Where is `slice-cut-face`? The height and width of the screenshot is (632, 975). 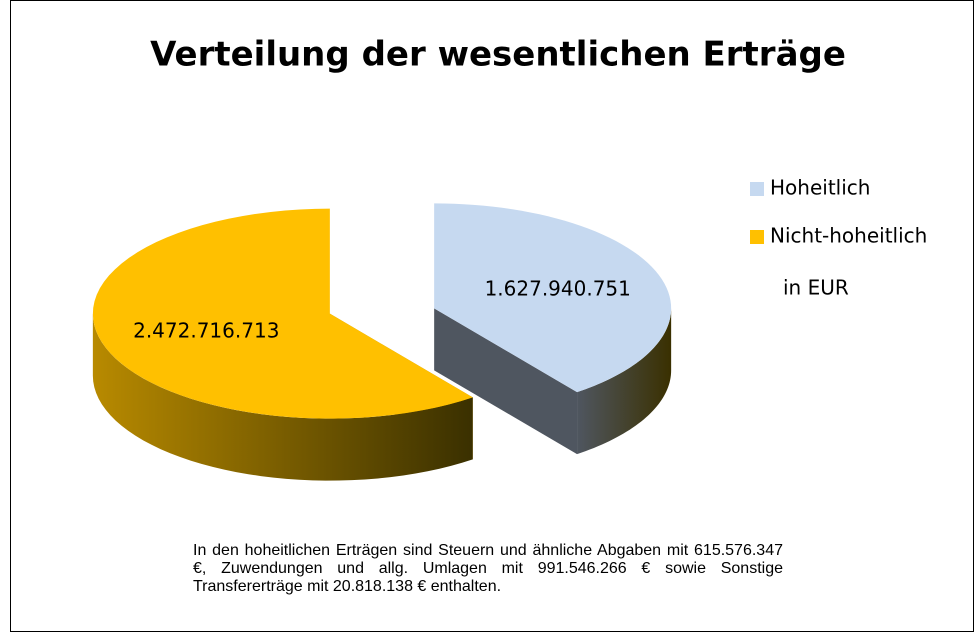 slice-cut-face is located at coordinates (506, 381).